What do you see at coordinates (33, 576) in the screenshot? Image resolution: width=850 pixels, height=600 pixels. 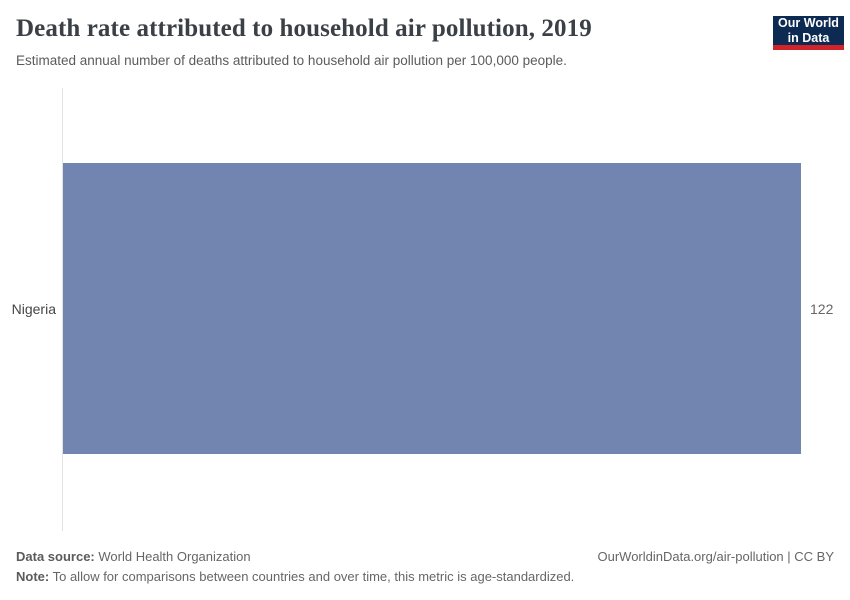 I see `note-label: Note:` at bounding box center [33, 576].